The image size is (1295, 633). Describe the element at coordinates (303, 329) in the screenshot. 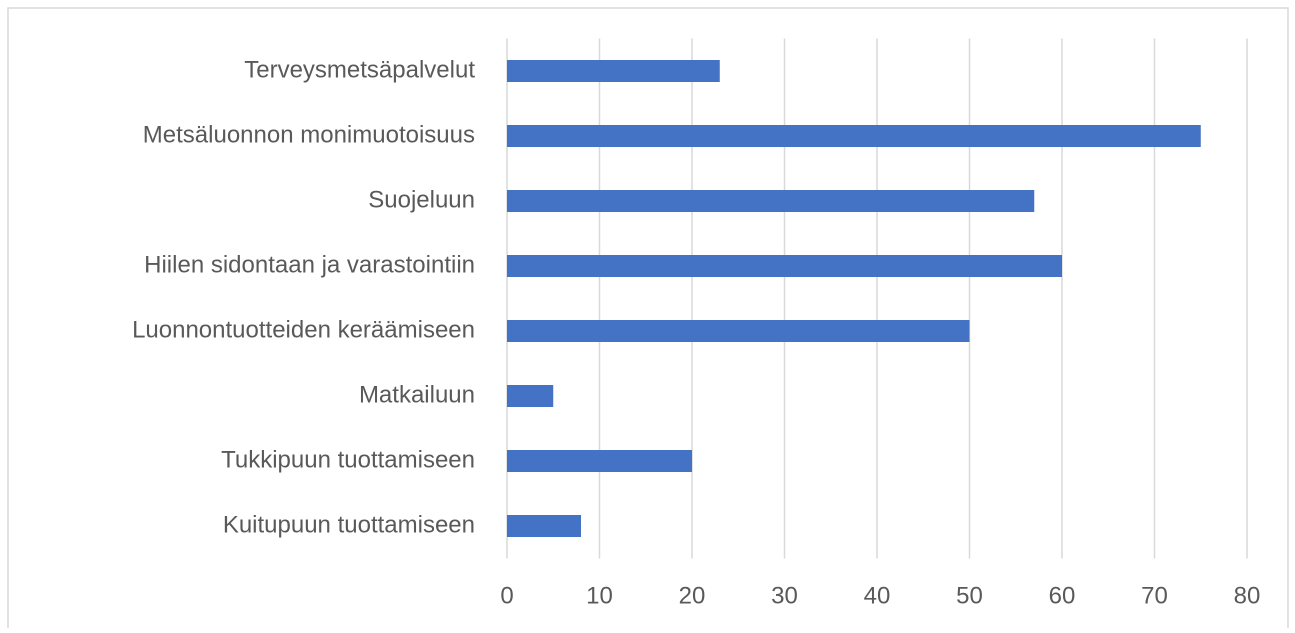

I see `y-tick-label: Luonnontuotteiden keräämiseen` at that location.